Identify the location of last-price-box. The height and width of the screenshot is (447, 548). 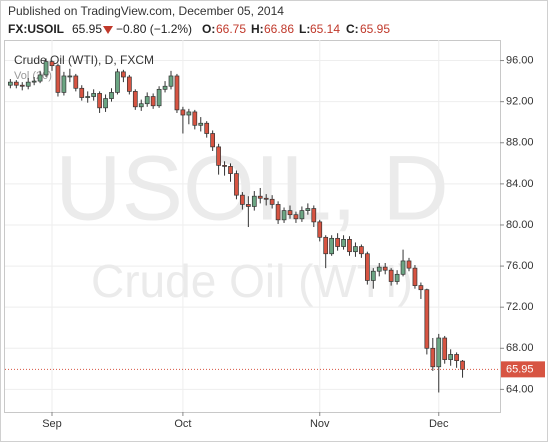
(523, 369).